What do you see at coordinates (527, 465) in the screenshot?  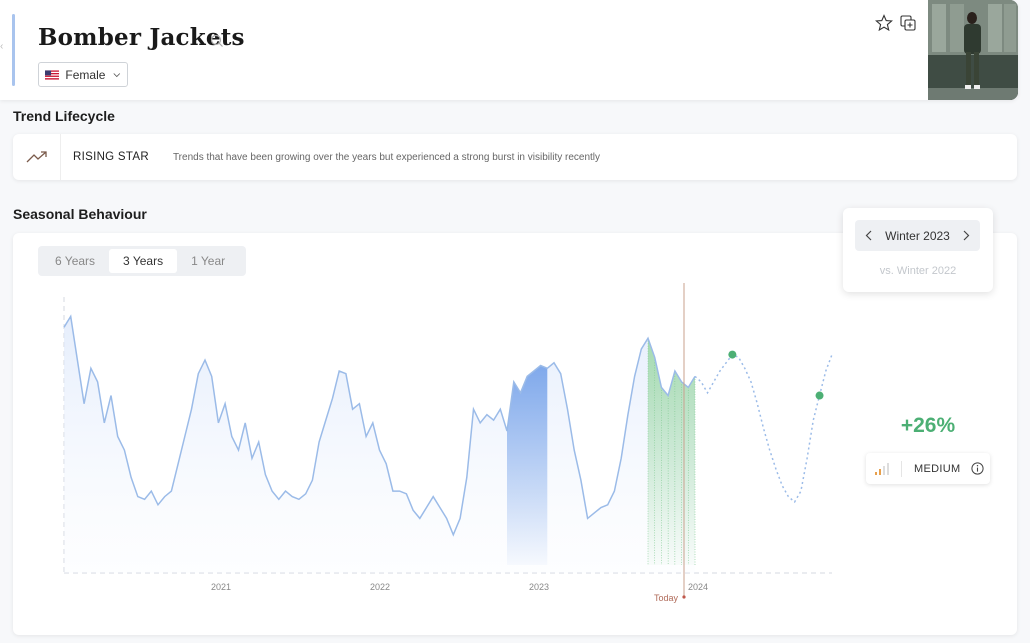 I see `previous-season-band` at bounding box center [527, 465].